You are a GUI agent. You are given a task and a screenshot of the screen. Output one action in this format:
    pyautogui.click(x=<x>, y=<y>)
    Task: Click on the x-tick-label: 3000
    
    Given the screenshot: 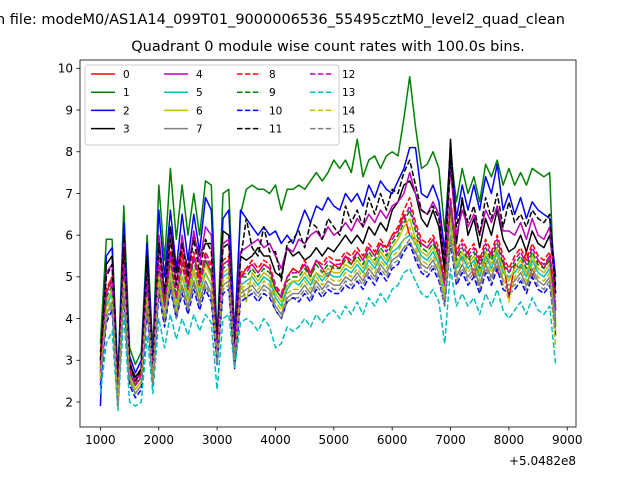 What is the action you would take?
    pyautogui.click(x=217, y=440)
    